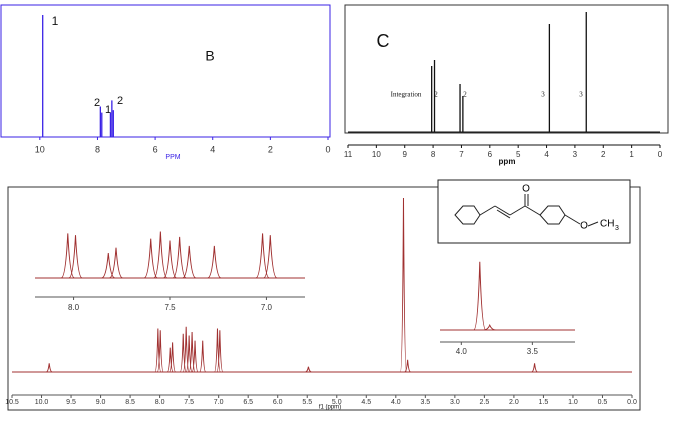 The height and width of the screenshot is (421, 686). Describe the element at coordinates (617, 228) in the screenshot. I see `atom-label: 3` at that location.